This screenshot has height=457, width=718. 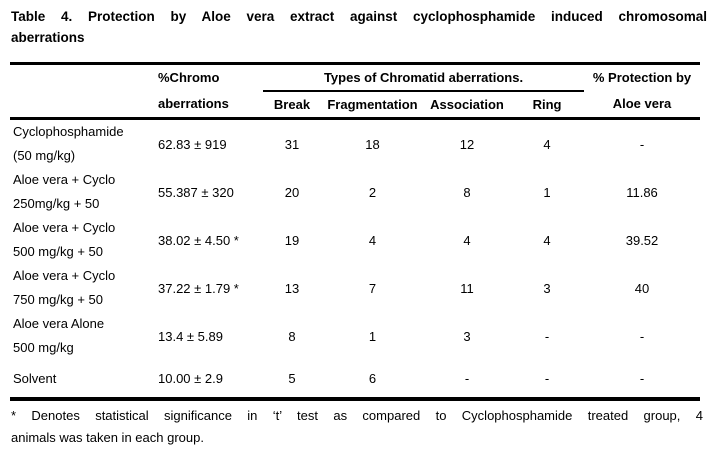 I want to click on cell-treatment: Aloe vera Alone 500 mg/kg, so click(x=82, y=336).